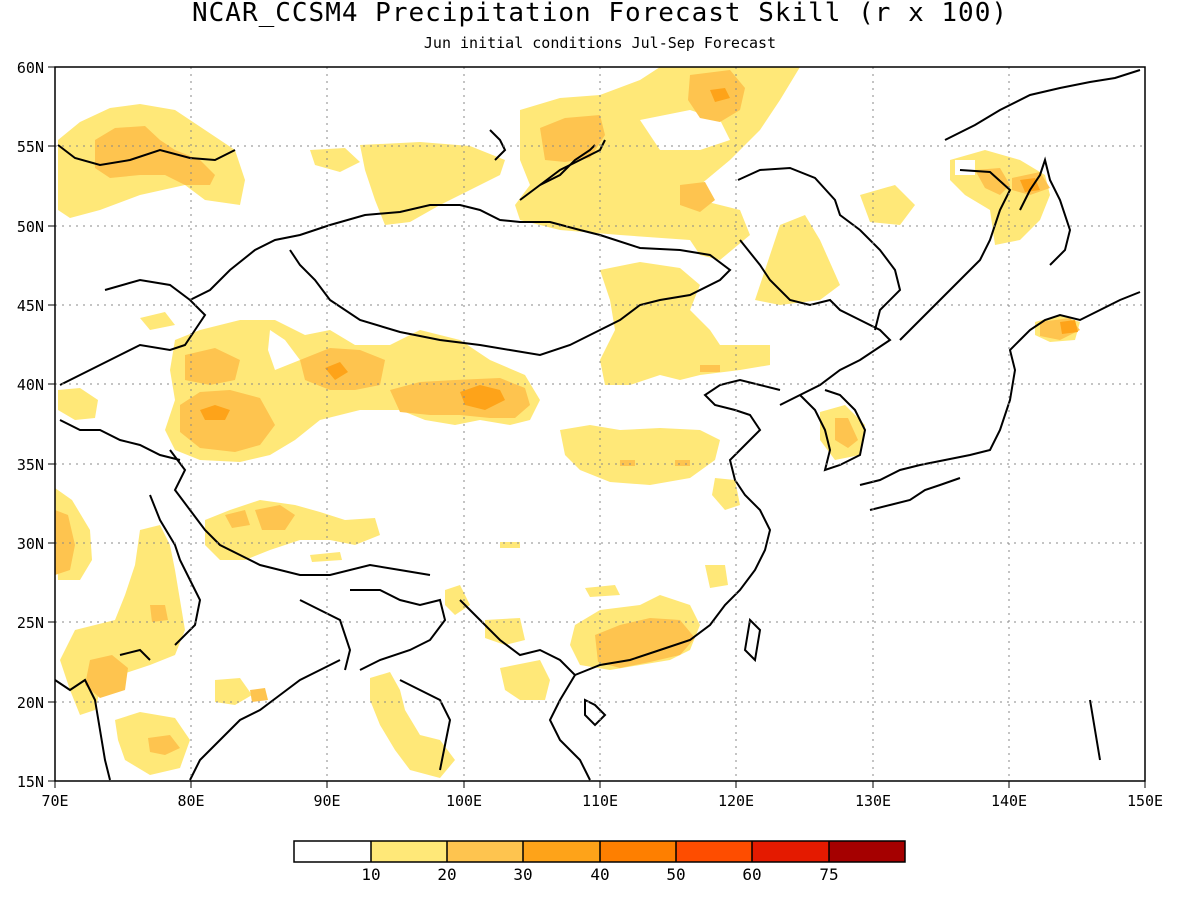 The width and height of the screenshot is (1200, 900). What do you see at coordinates (446, 874) in the screenshot?
I see `colorbar-label: 20` at bounding box center [446, 874].